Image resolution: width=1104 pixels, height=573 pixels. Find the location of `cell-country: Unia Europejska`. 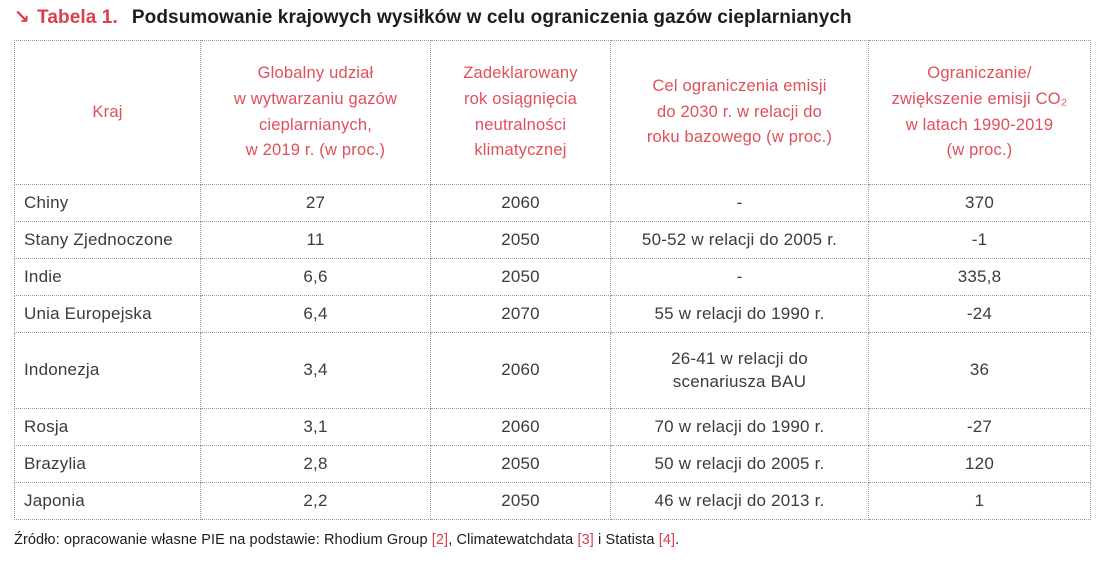

cell-country: Unia Europejska is located at coordinates (107, 314).